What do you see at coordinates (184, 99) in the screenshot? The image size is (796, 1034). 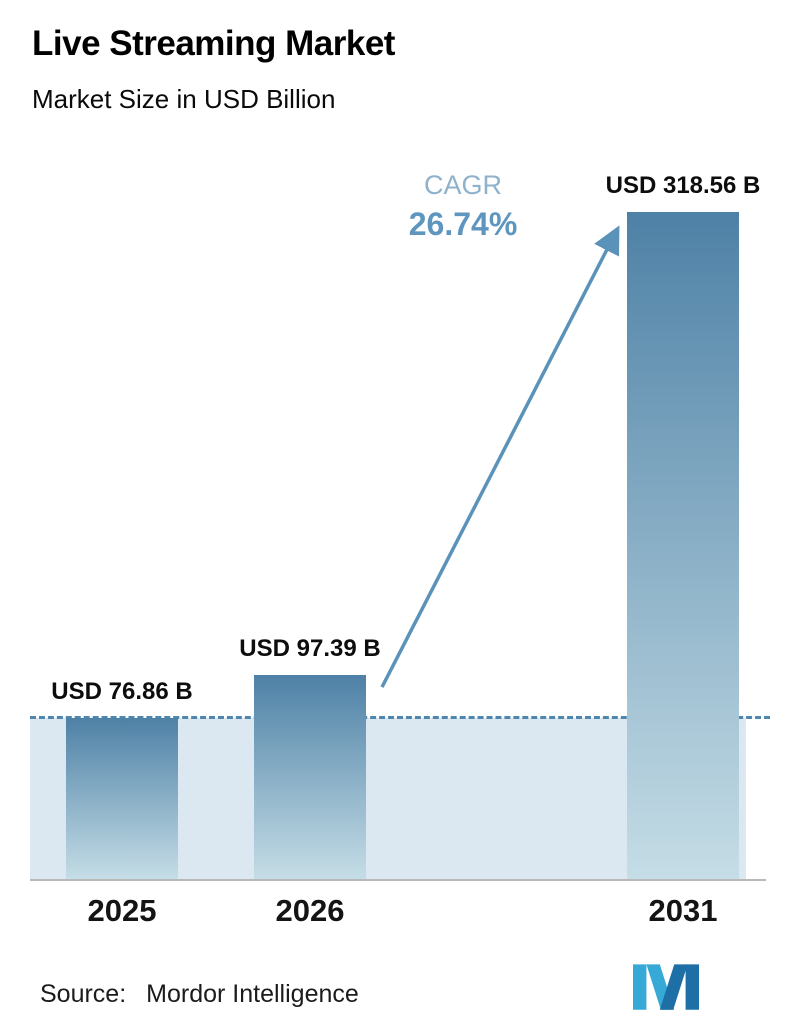 I see `chart-subtitle: Market Size in USD Billion` at bounding box center [184, 99].